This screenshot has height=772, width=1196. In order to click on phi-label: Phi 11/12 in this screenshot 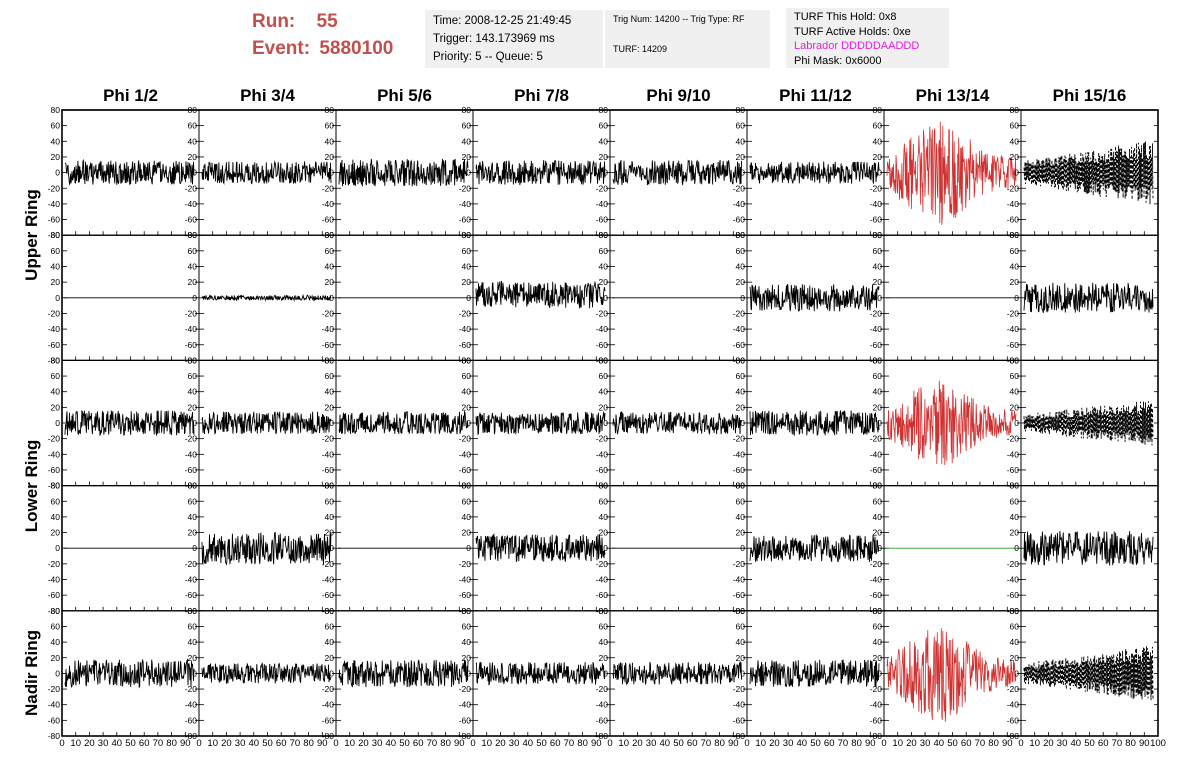, I will do `click(815, 95)`.